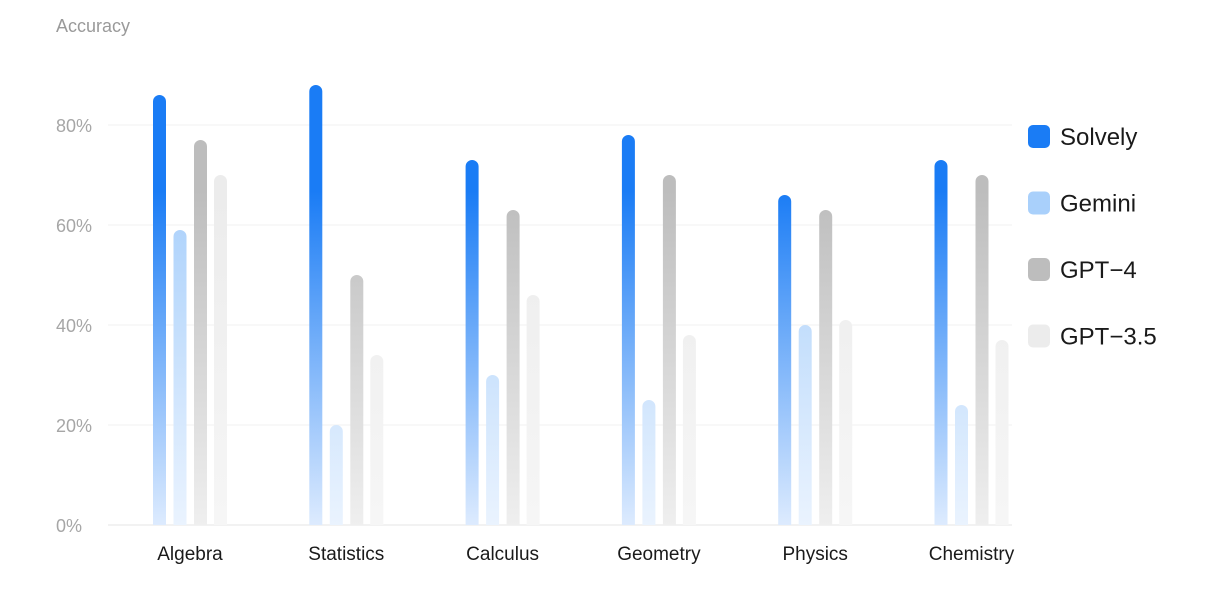 This screenshot has width=1224, height=594. What do you see at coordinates (1108, 337) in the screenshot?
I see `legend-label: GPT−3.5` at bounding box center [1108, 337].